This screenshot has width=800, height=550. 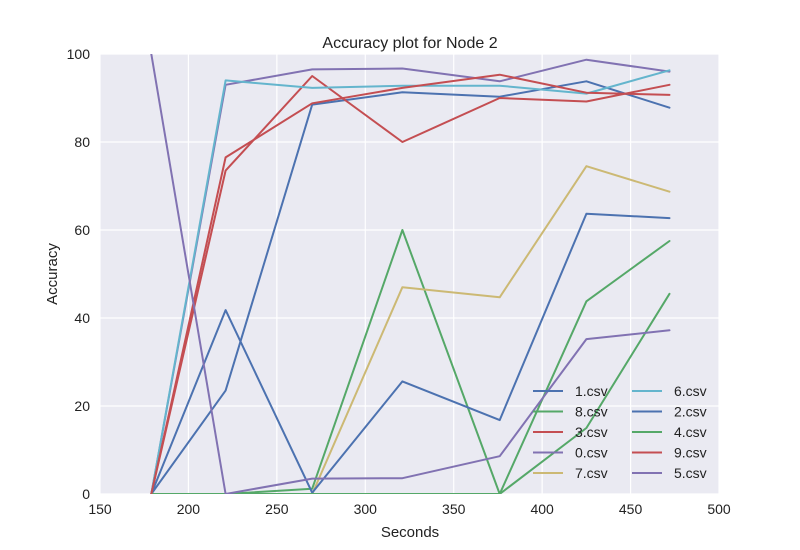 What do you see at coordinates (409, 43) in the screenshot?
I see `chart-title: Accuracy plot for Node 2` at bounding box center [409, 43].